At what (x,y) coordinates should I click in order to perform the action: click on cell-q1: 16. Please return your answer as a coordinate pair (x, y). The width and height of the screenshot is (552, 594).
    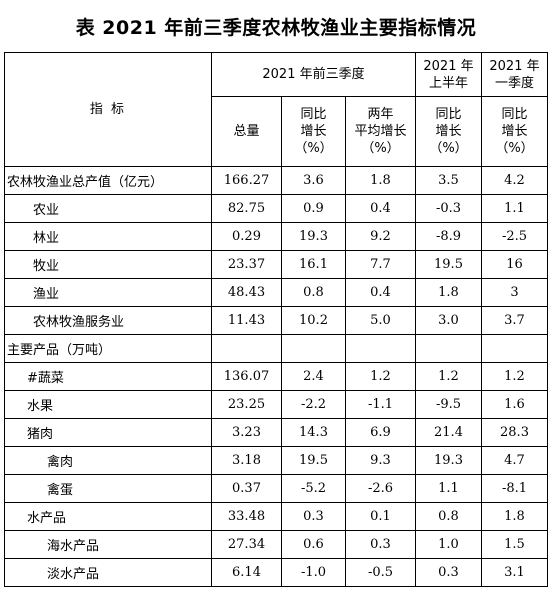
    Looking at the image, I should click on (514, 264).